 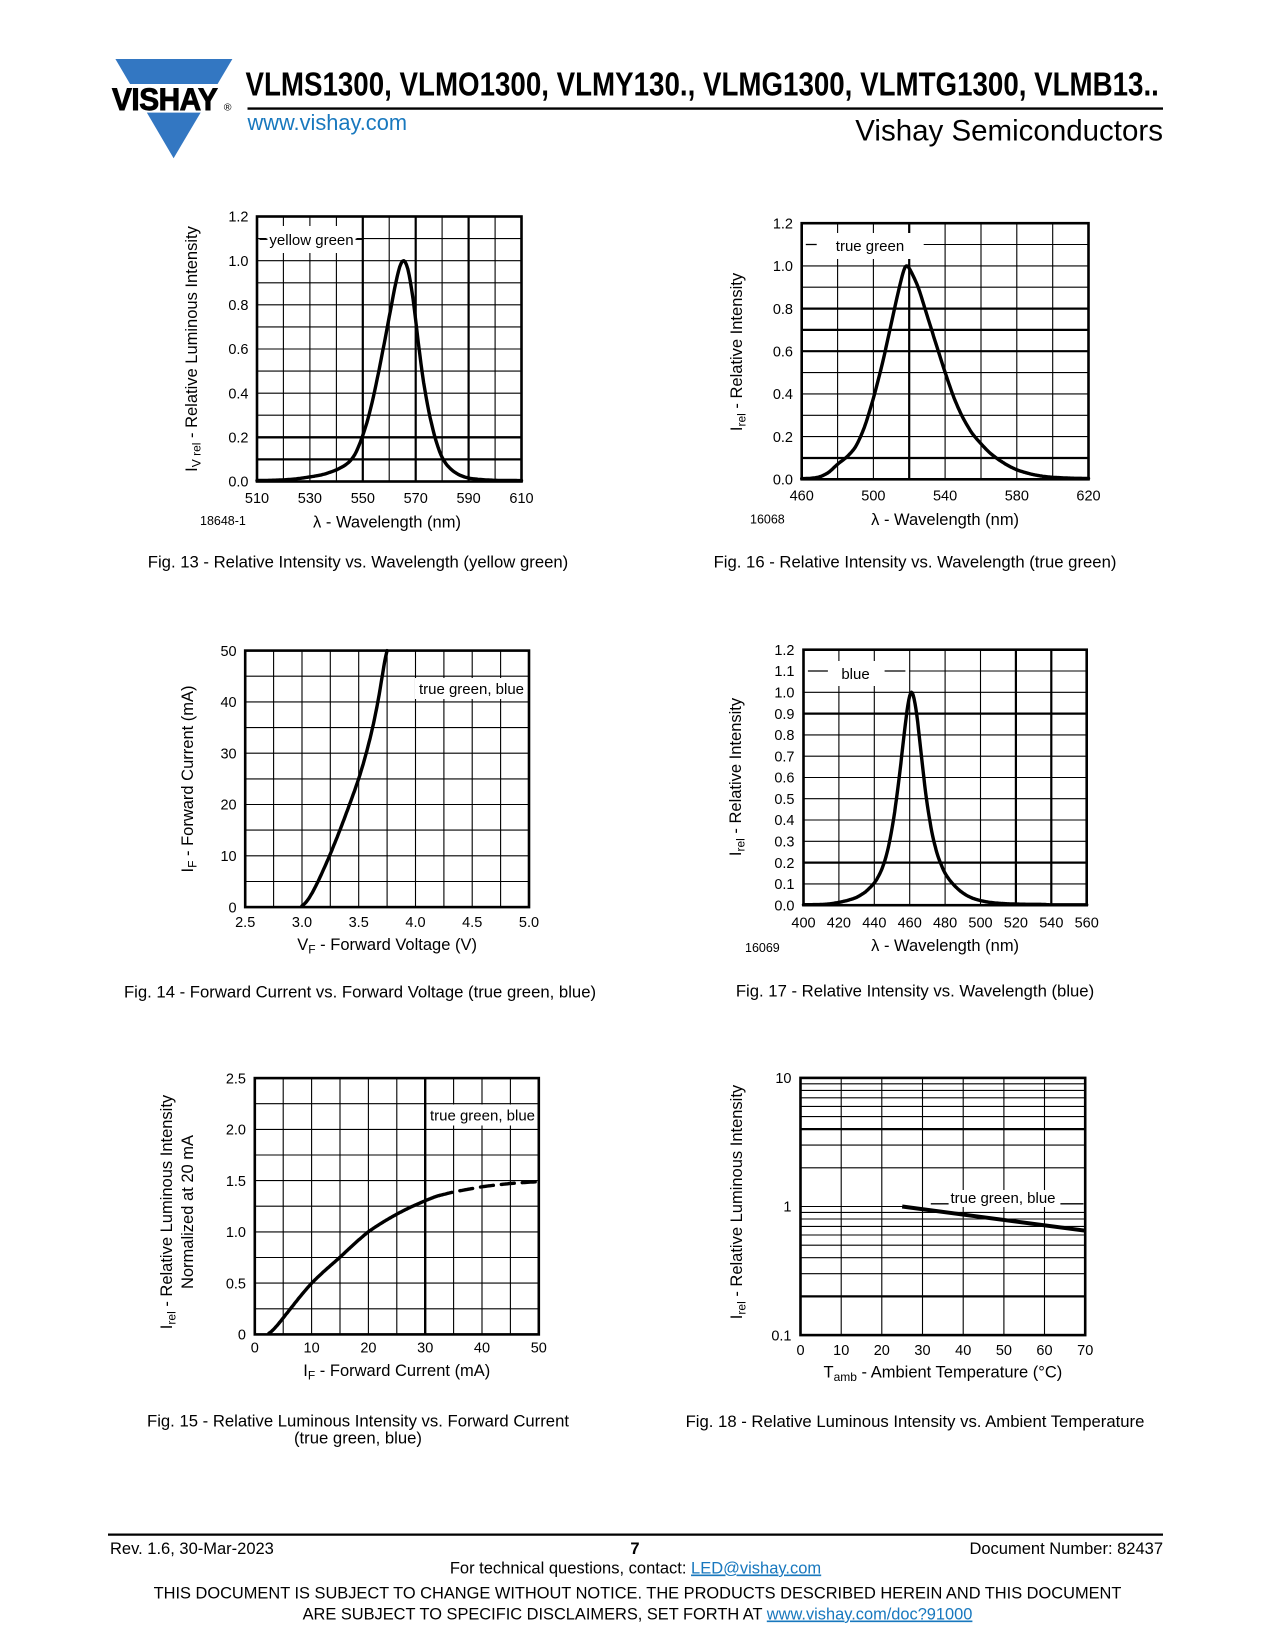 I want to click on svg-text: Normalized at 20 mA, so click(x=188, y=1212).